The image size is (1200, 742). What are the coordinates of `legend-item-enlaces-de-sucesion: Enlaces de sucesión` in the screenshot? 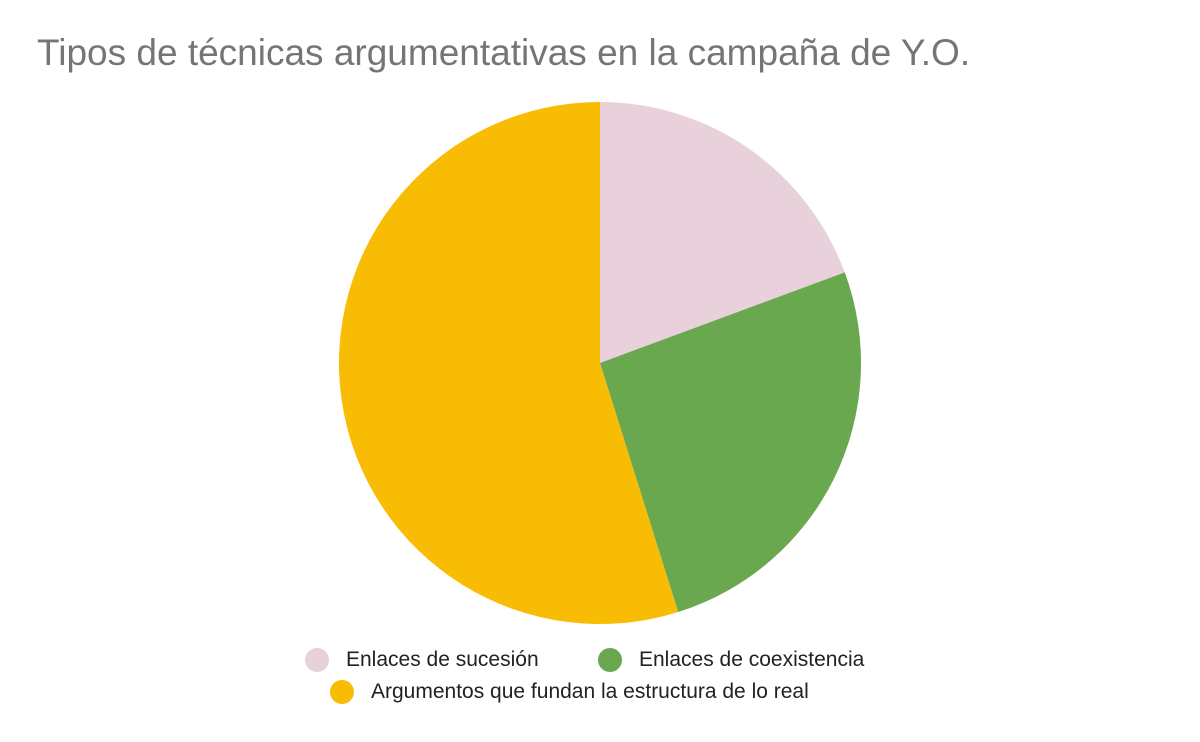 It's located at (422, 660).